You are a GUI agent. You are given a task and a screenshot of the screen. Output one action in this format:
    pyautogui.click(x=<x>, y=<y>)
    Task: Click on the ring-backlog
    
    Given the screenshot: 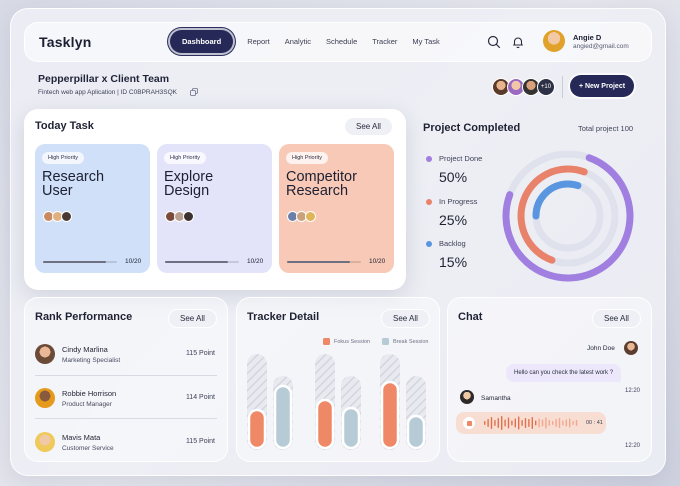 What is the action you would take?
    pyautogui.click(x=568, y=216)
    